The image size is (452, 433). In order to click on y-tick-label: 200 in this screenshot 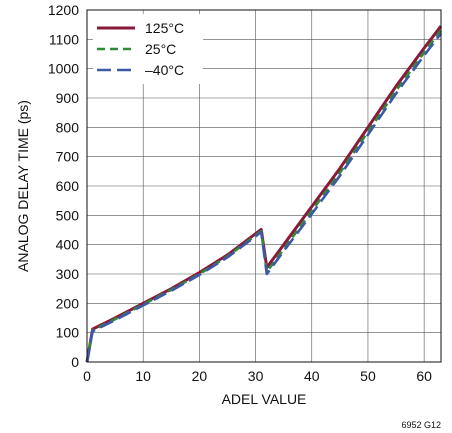, I will do `click(68, 303)`.